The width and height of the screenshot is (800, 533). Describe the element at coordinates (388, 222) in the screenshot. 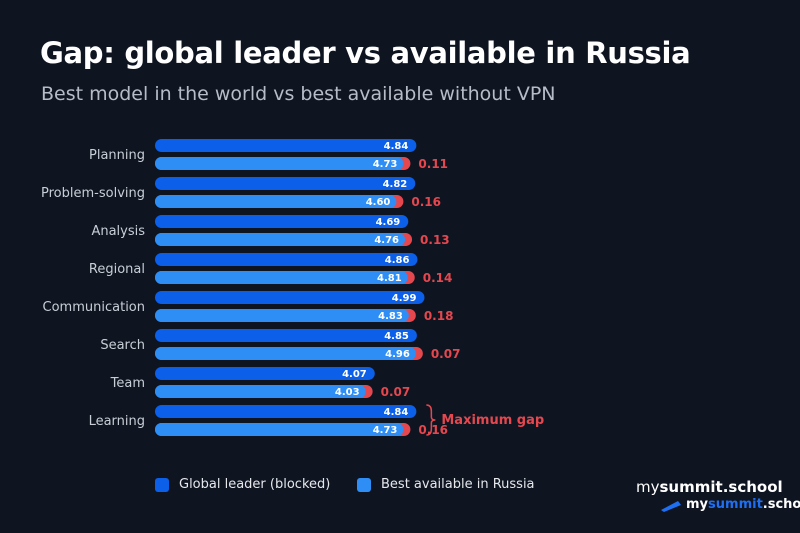

I see `value-label-global: 4.69` at that location.